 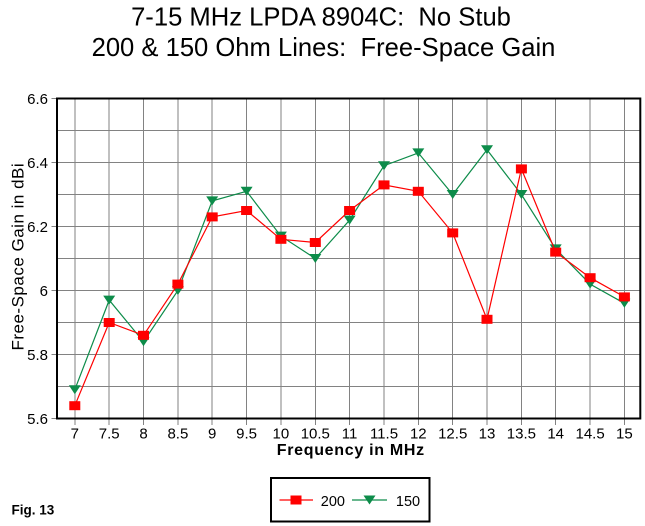 What do you see at coordinates (333, 502) in the screenshot?
I see `svg-text: 200` at bounding box center [333, 502].